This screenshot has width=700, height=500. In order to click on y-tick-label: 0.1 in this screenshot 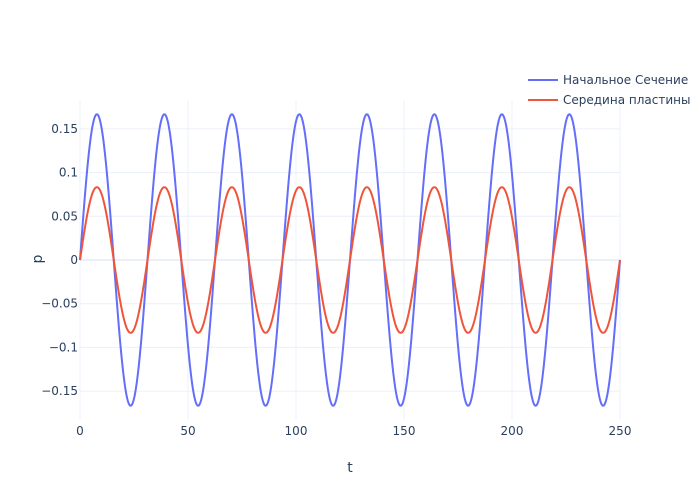, I will do `click(68, 173)`.